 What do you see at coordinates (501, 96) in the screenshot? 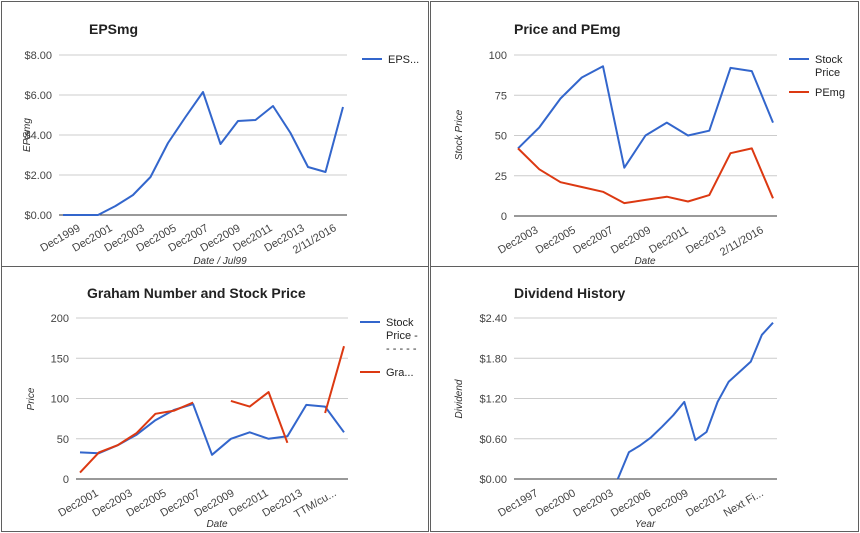
I see `y-tick-label: 75` at bounding box center [501, 96].